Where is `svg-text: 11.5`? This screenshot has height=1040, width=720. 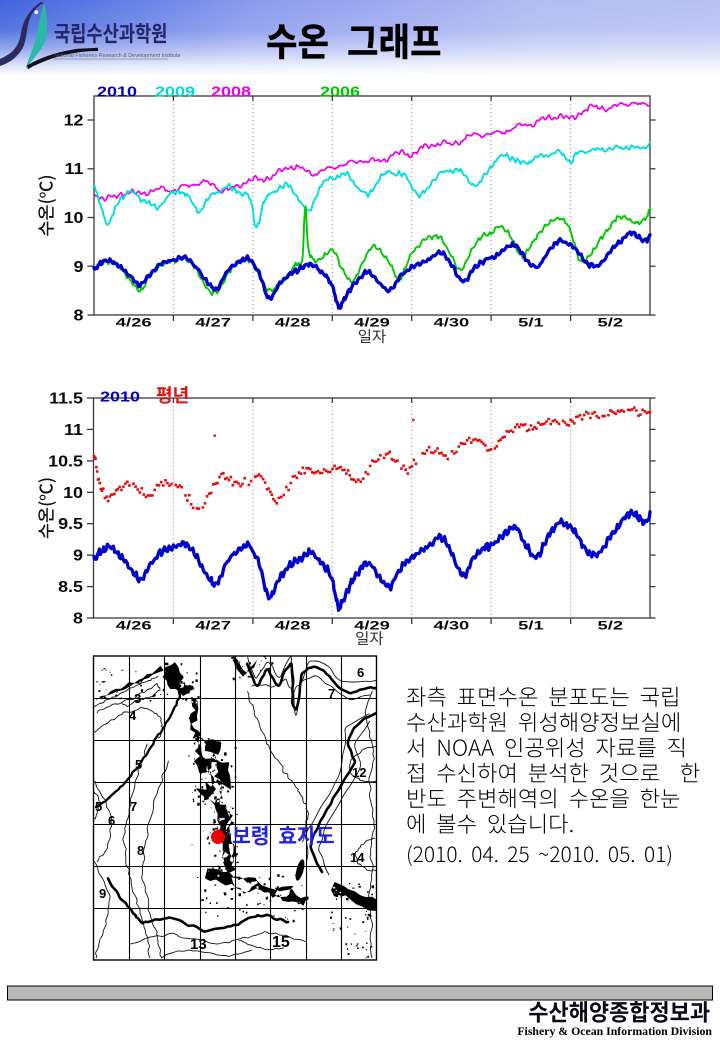 svg-text: 11.5 is located at coordinates (66, 398).